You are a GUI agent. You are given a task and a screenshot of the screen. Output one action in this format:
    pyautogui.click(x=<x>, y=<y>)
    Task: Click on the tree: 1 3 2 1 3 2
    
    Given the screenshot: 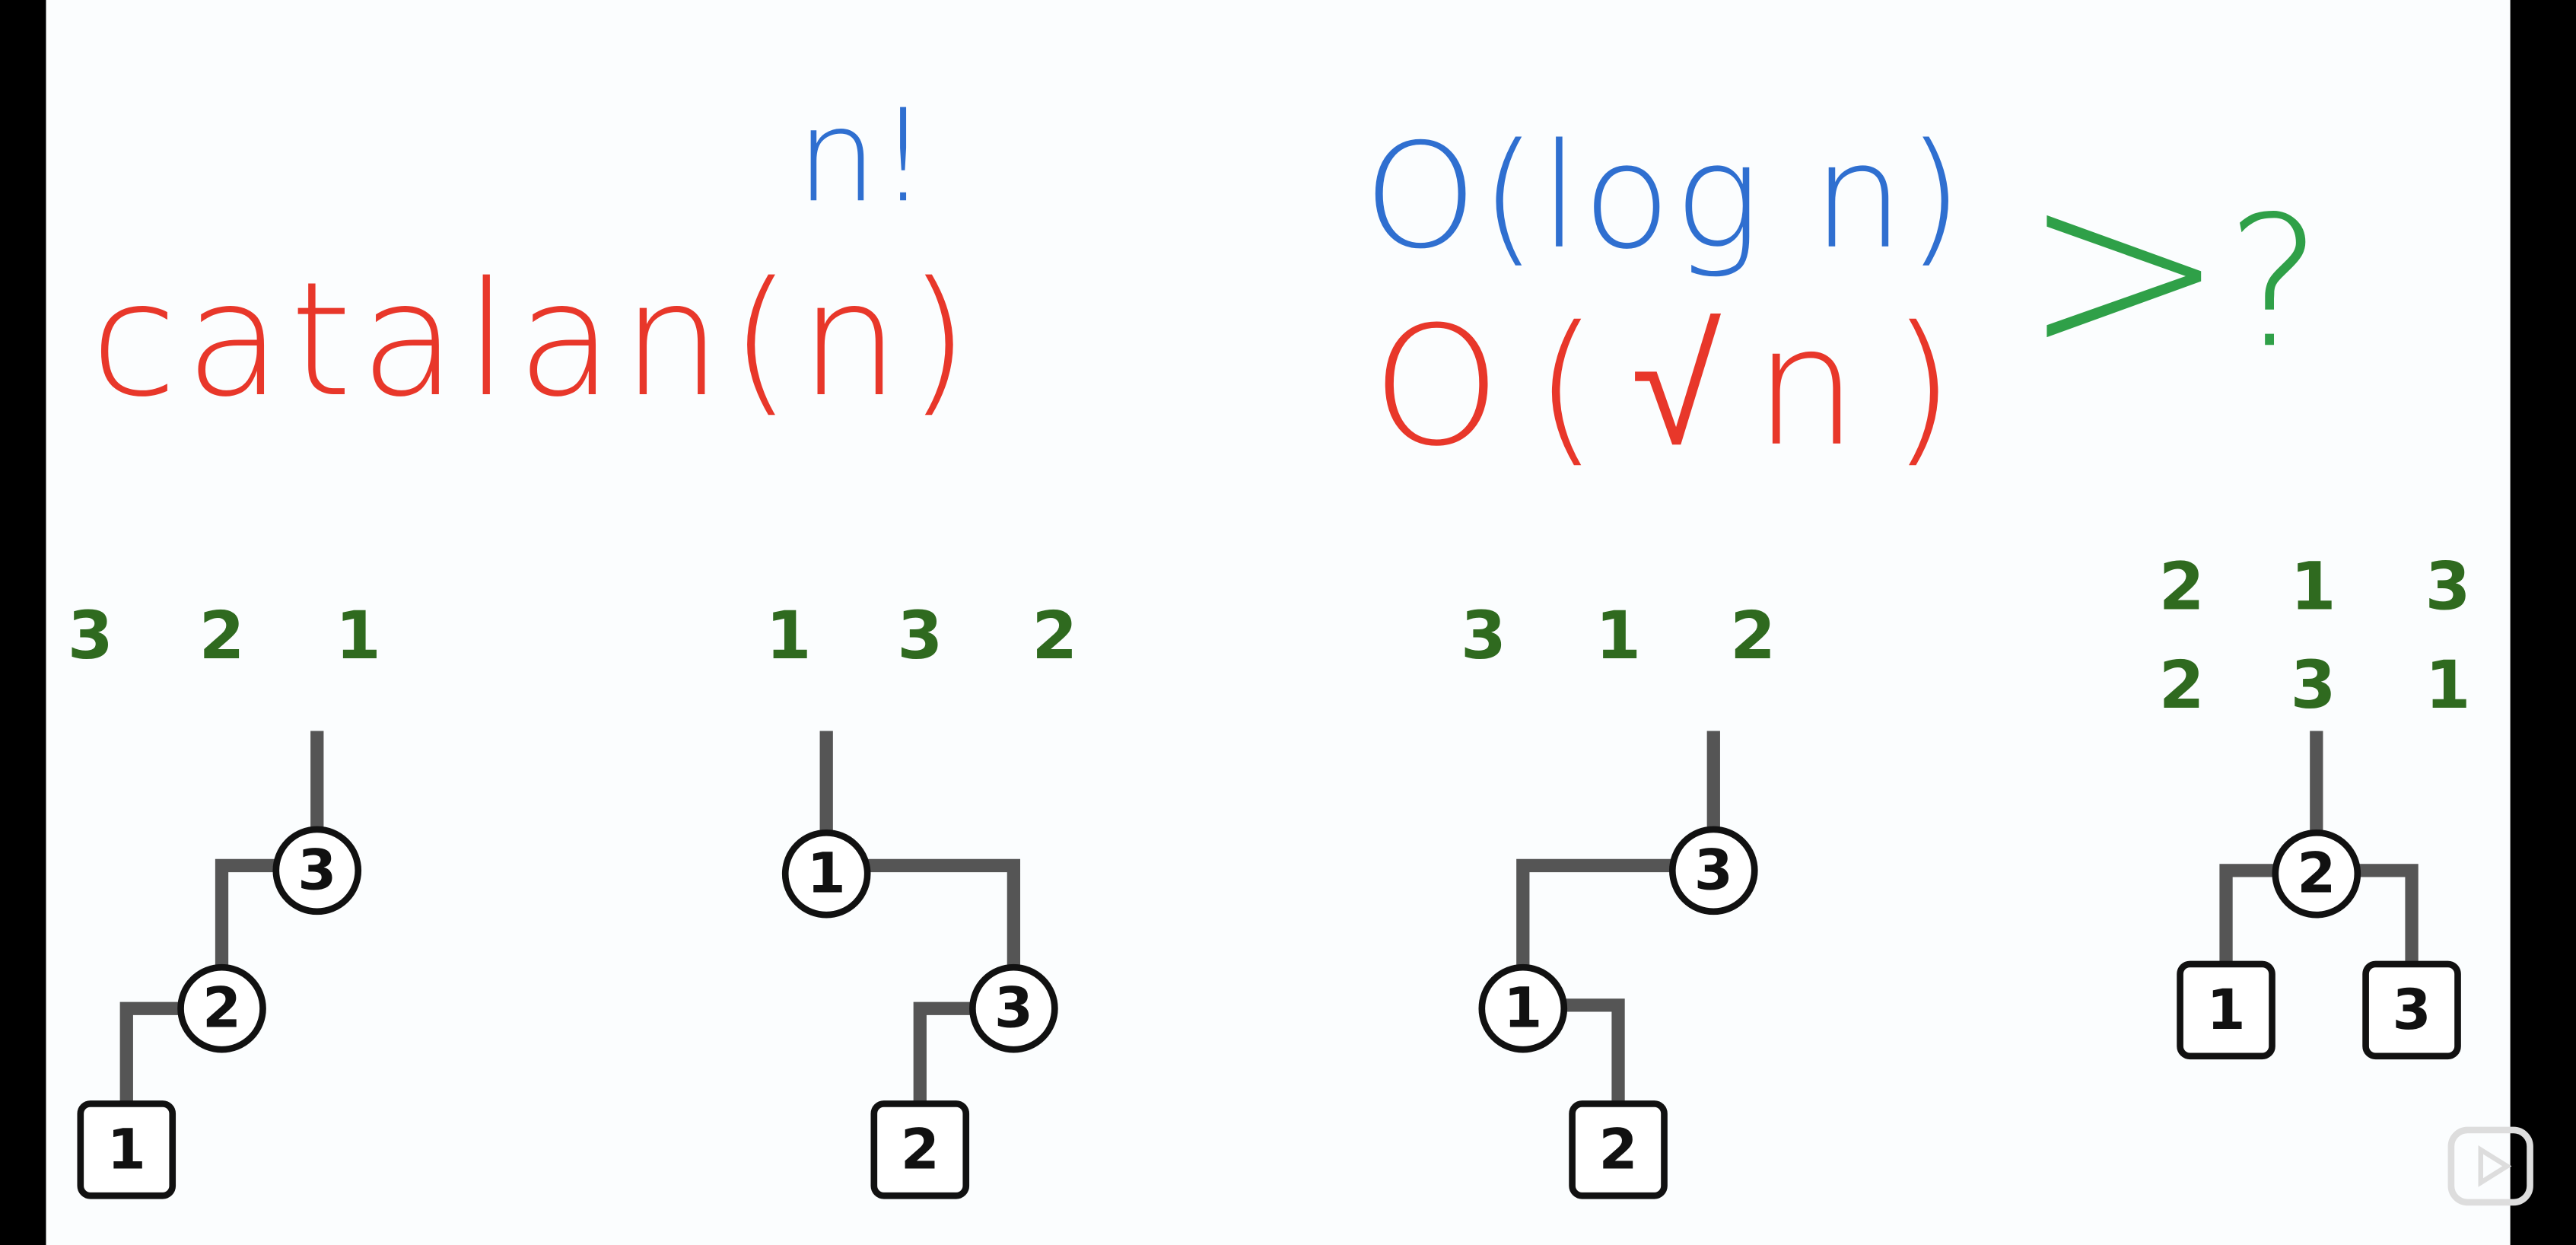 What is the action you would take?
    pyautogui.click(x=921, y=898)
    